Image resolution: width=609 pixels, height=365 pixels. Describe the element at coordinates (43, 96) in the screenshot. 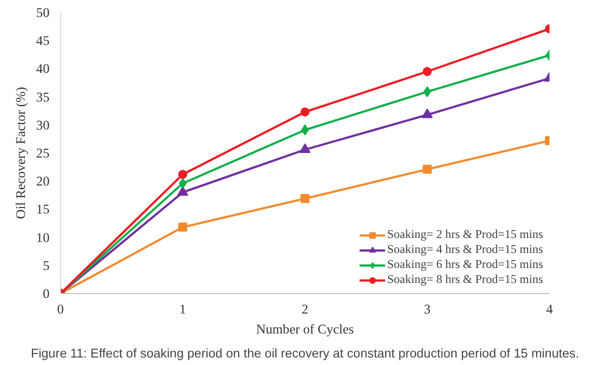

I see `y-tick-label: 35` at that location.